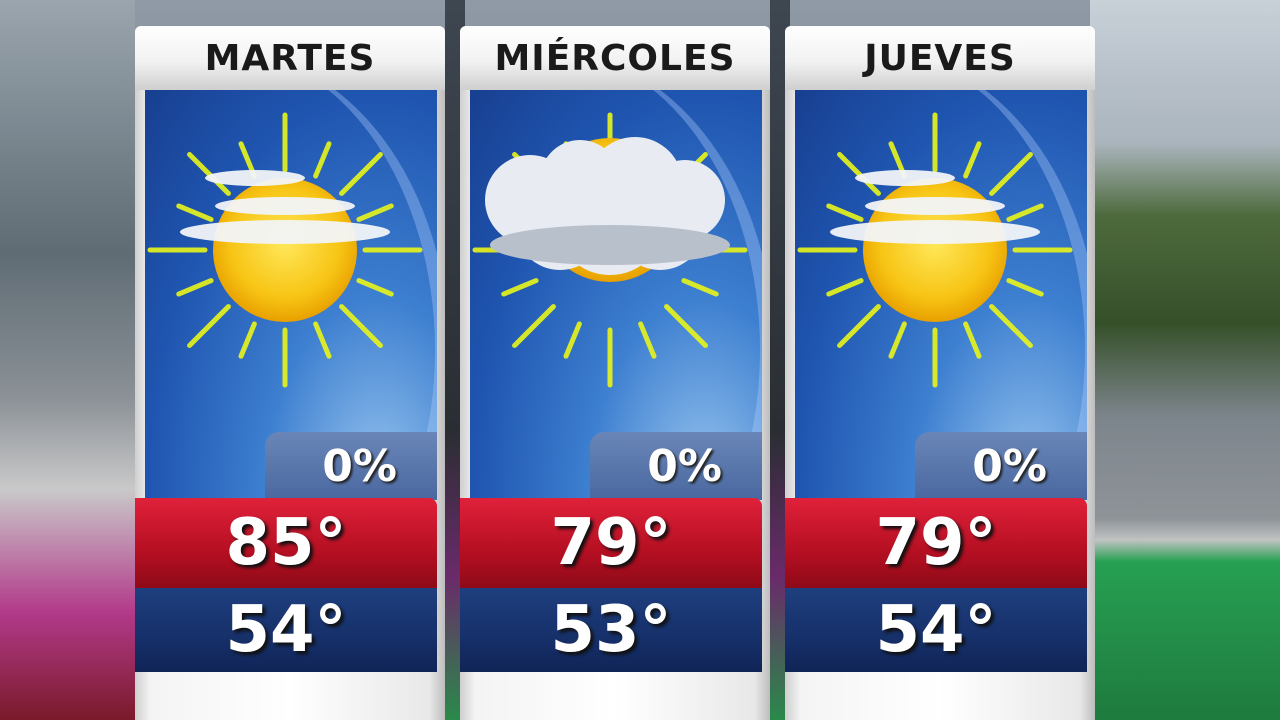  I want to click on high-temperature: 85°, so click(286, 543).